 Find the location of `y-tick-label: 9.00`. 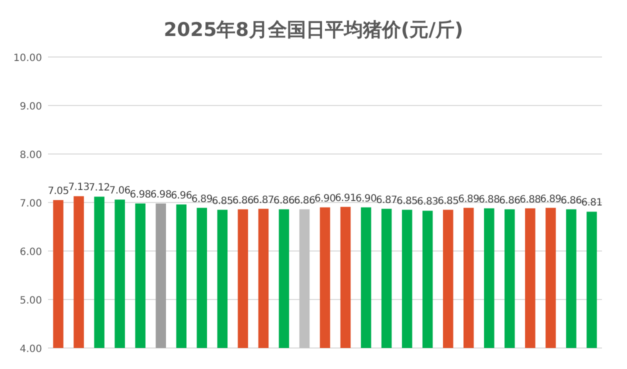

y-tick-label: 9.00 is located at coordinates (31, 107).